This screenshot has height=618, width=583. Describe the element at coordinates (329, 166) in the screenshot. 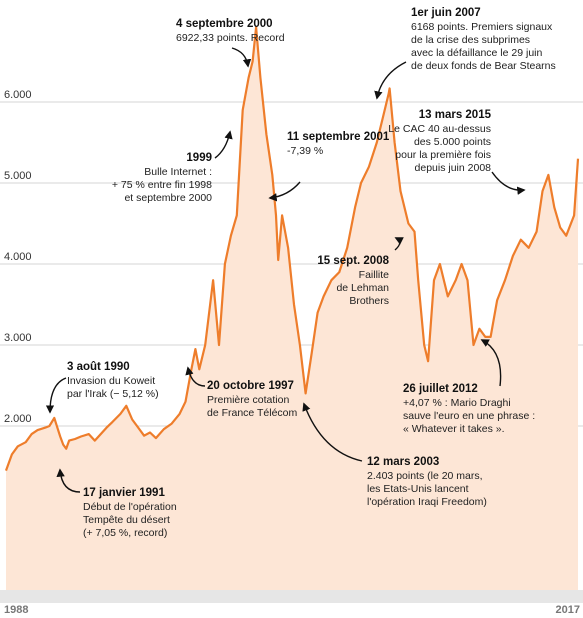

I see `annotation-d2001: 11 septembre 2001 -7,39 %` at that location.